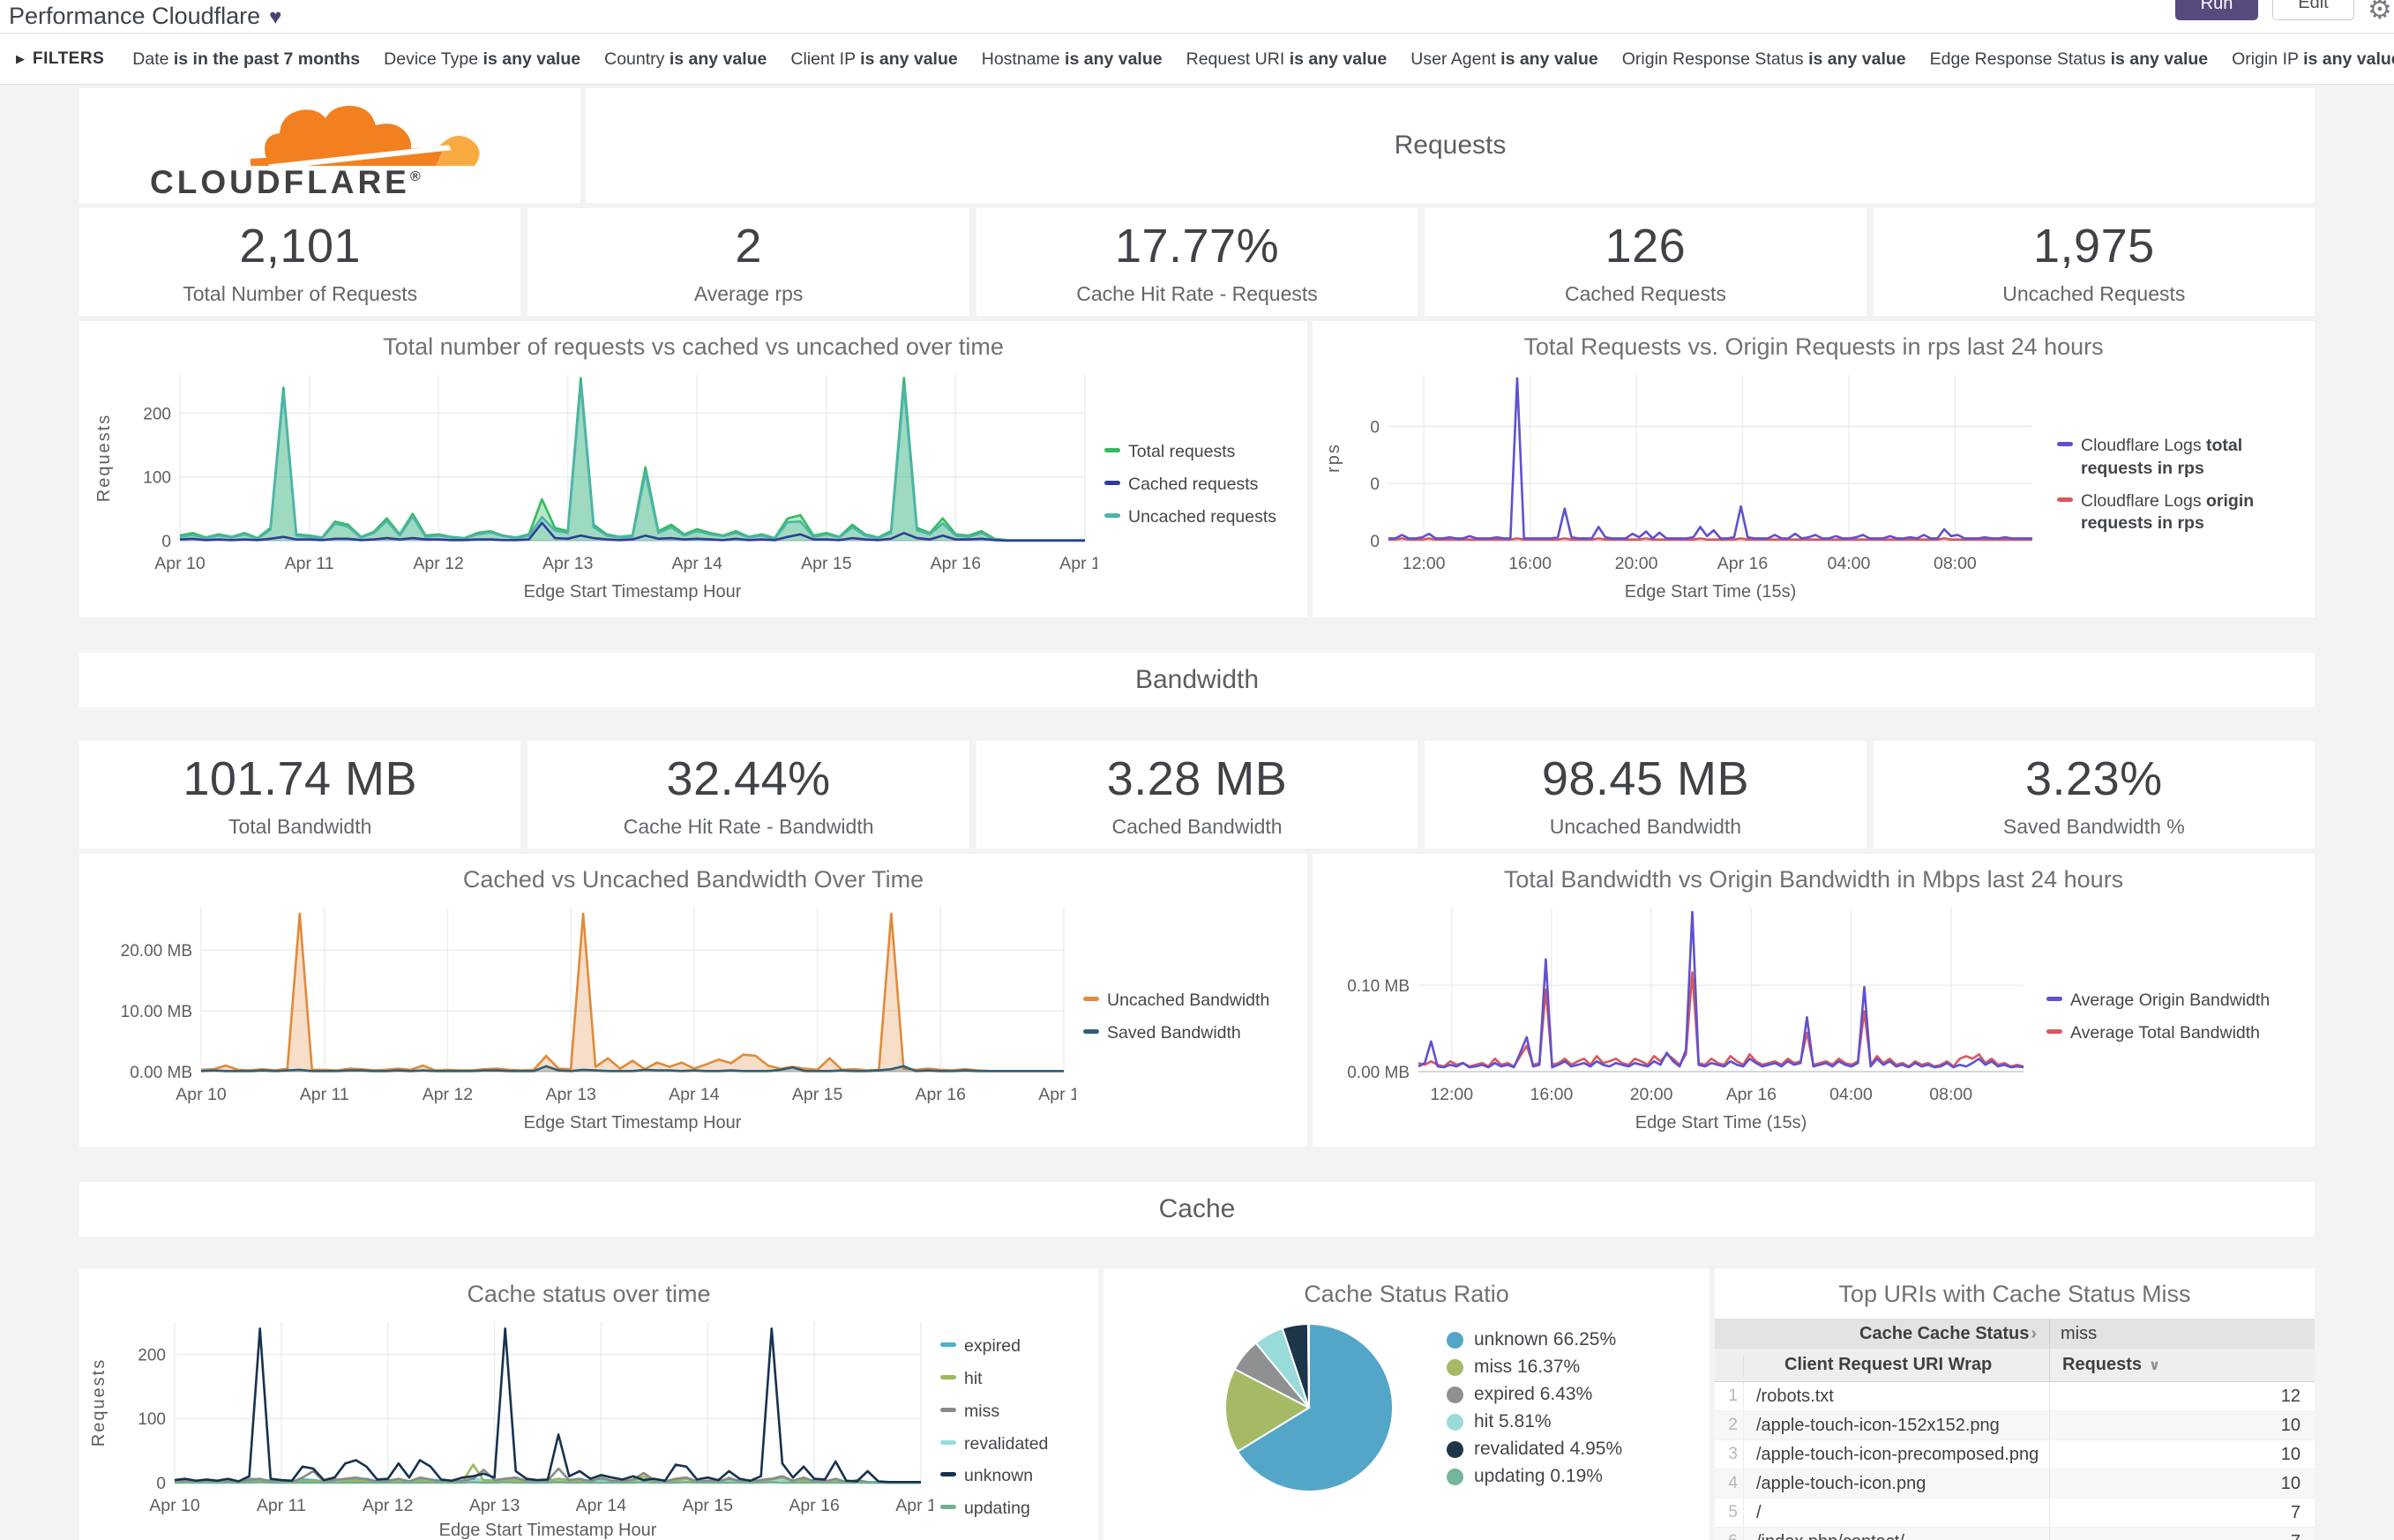  What do you see at coordinates (1379, 1073) in the screenshot?
I see `svg-text: 0.00 MB` at bounding box center [1379, 1073].